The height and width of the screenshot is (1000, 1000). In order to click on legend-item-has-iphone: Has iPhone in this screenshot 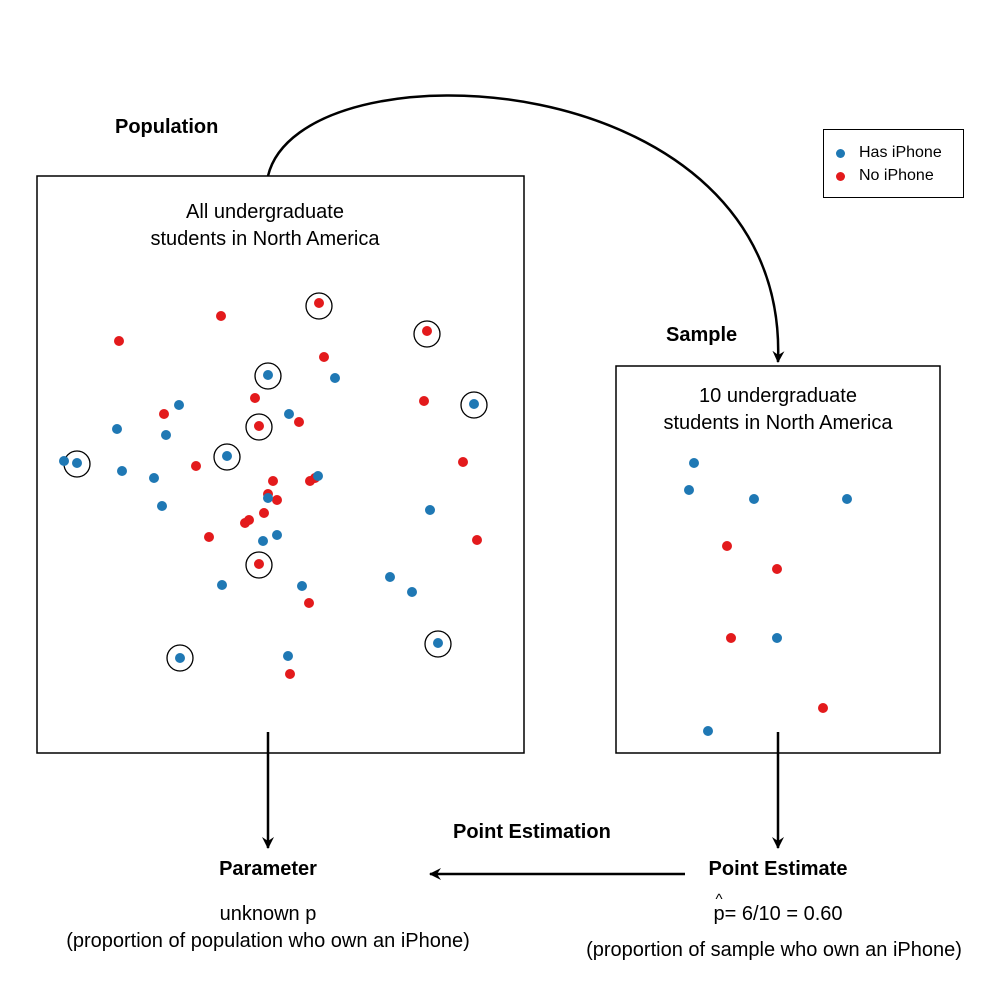, I will do `click(889, 153)`.